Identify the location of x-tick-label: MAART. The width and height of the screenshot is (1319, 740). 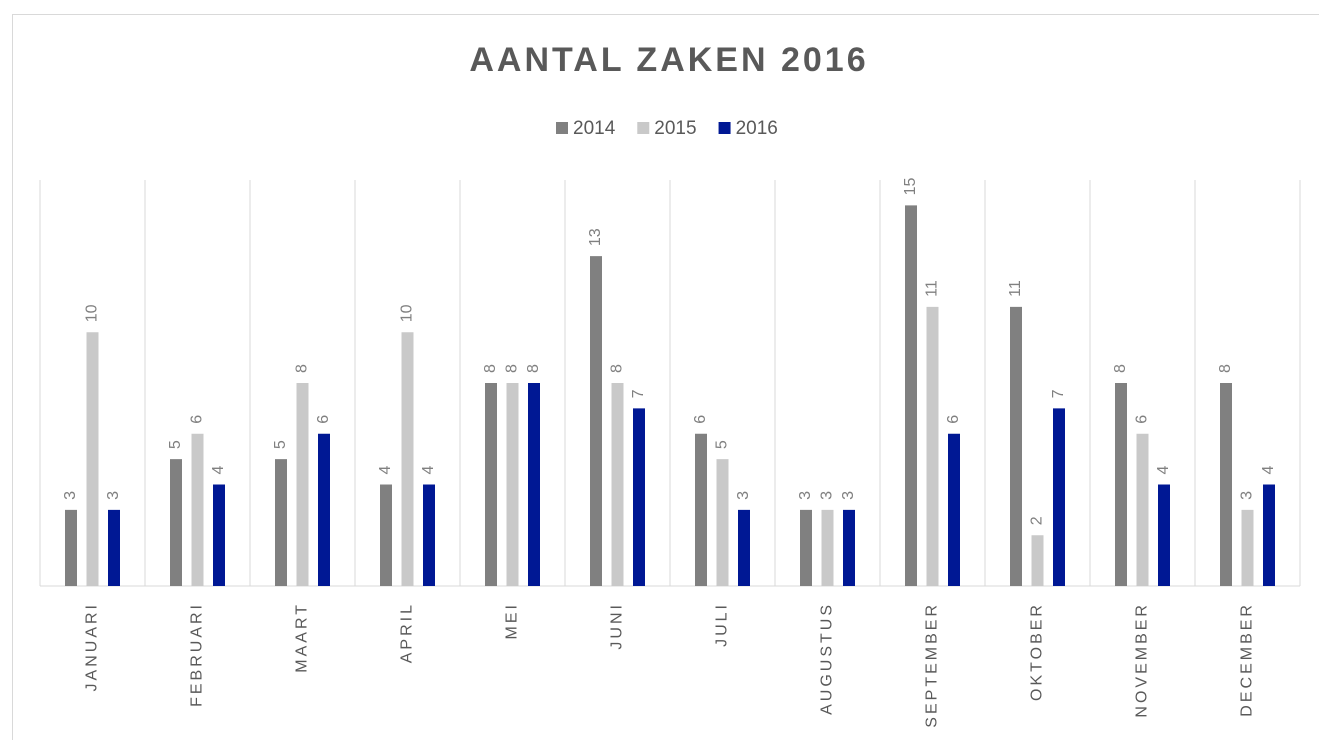
(302, 637).